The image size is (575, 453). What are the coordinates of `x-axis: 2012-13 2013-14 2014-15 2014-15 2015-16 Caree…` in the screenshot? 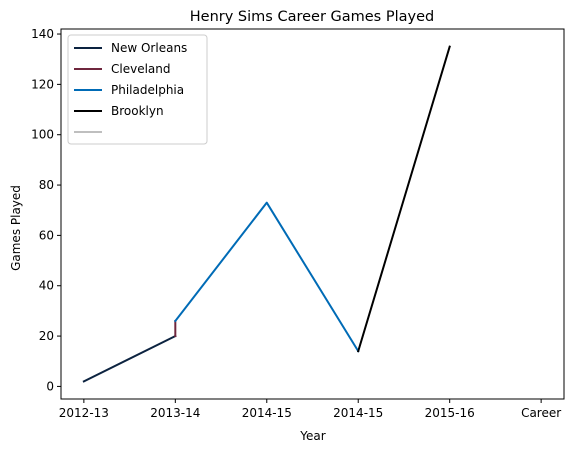 It's located at (310, 409).